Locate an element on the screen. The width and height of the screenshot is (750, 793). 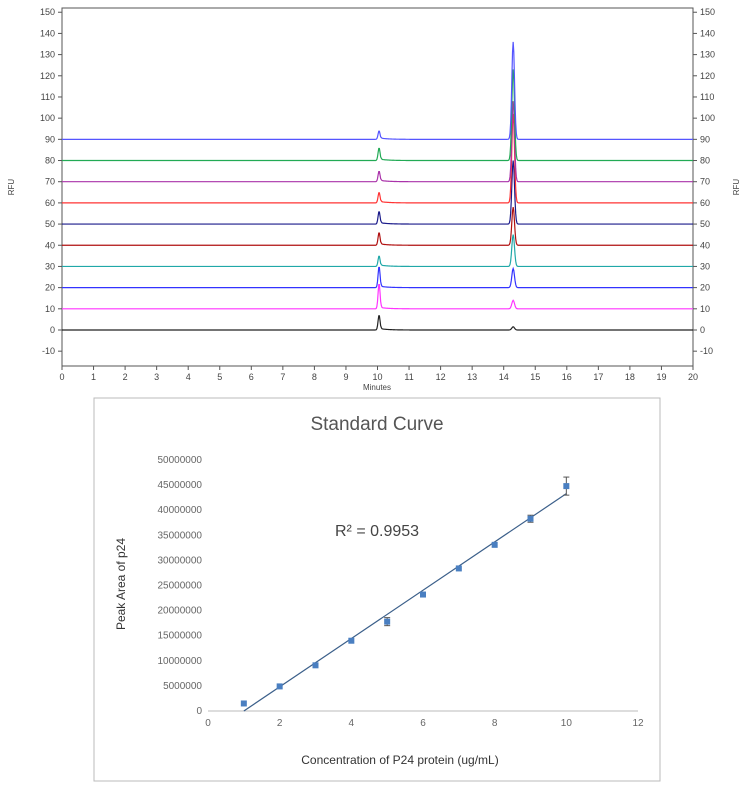
chromatogram-y-axis-label-right: RFU is located at coordinates (736, 187).